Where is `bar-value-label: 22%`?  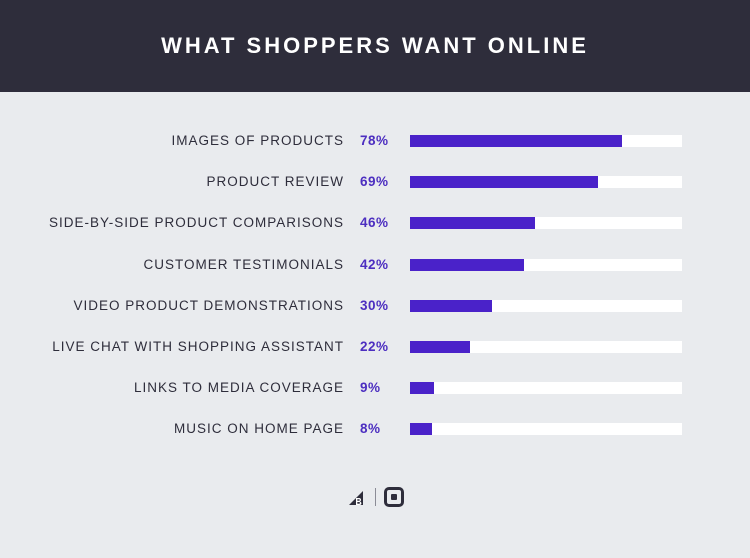
bar-value-label: 22% is located at coordinates (374, 346).